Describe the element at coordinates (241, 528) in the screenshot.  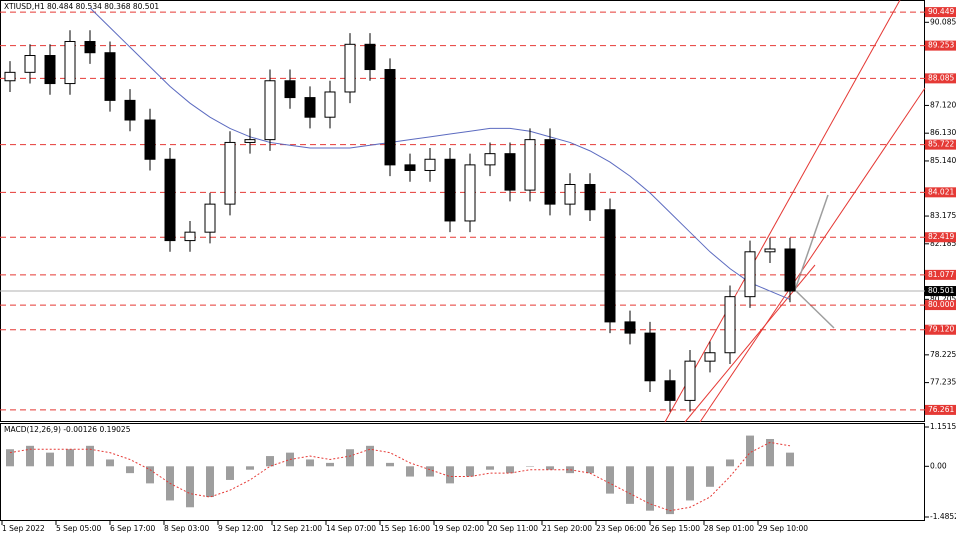
I see `x-tick-label: 9 Sep 12:00` at that location.